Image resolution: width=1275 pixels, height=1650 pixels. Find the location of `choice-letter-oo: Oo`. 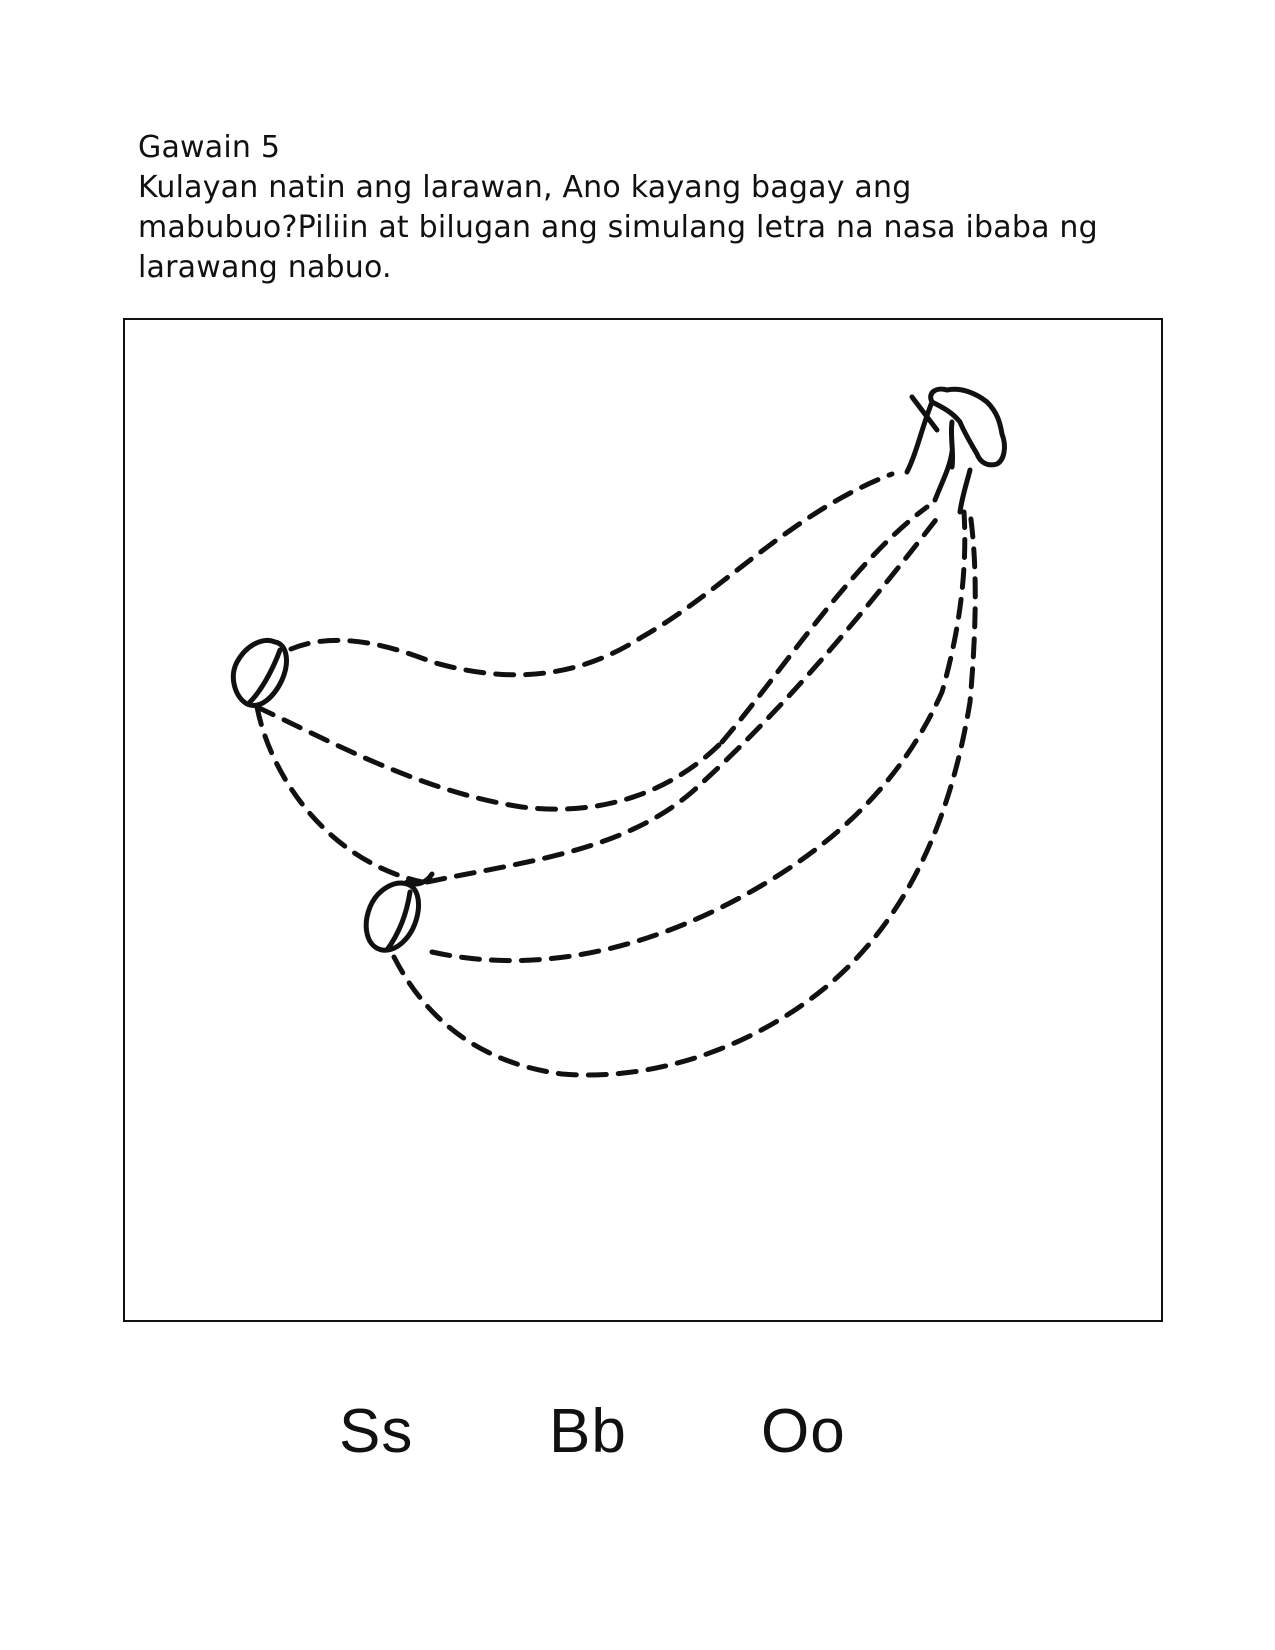

choice-letter-oo: Oo is located at coordinates (803, 1431).